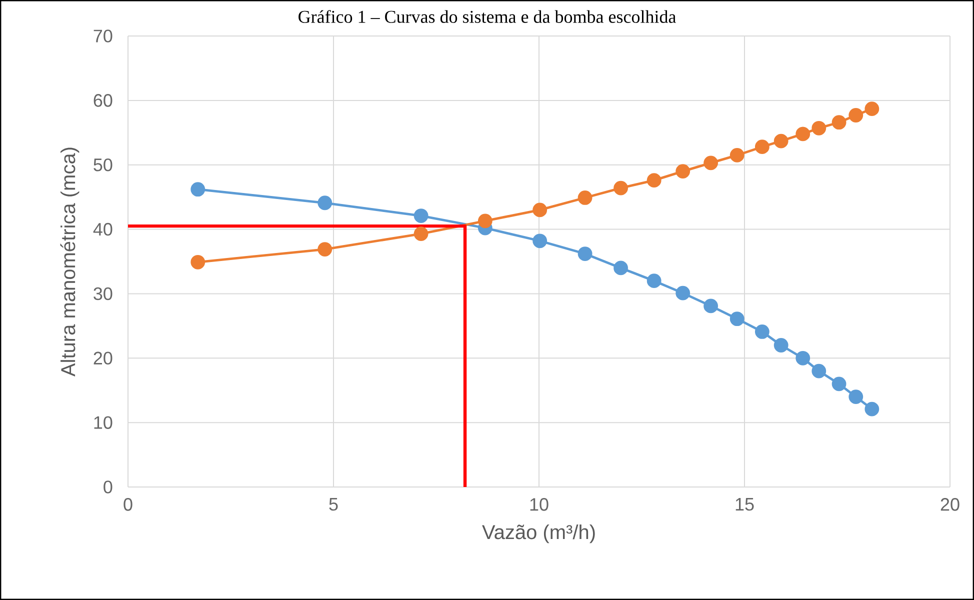 This screenshot has width=974, height=600. Describe the element at coordinates (103, 293) in the screenshot. I see `y-tick-label: 30` at that location.